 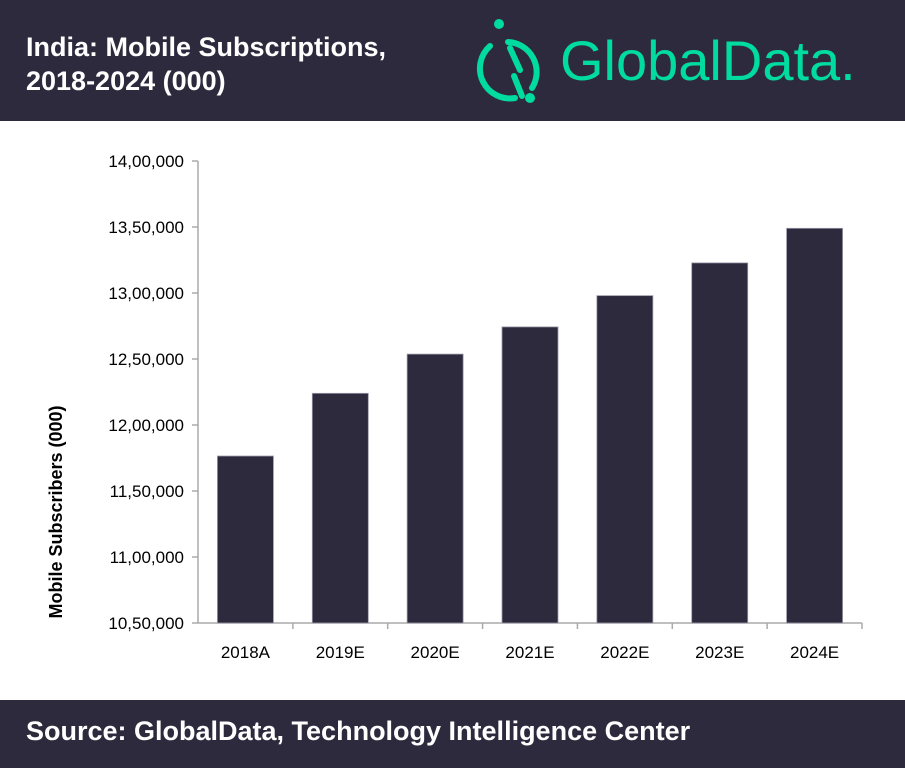 What do you see at coordinates (708, 60) in the screenshot?
I see `logo-text: GlobalData.` at bounding box center [708, 60].